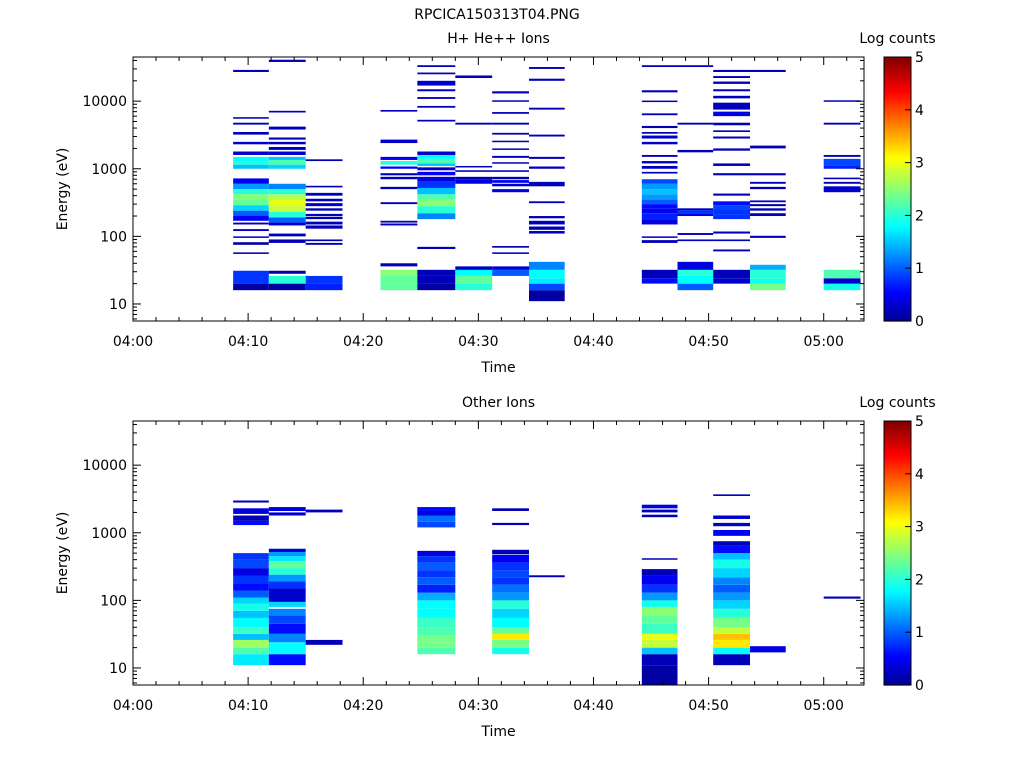 Image resolution: width=1024 pixels, height=768 pixels. Describe the element at coordinates (919, 475) in the screenshot. I see `colorbar-tick-label: 4` at that location.